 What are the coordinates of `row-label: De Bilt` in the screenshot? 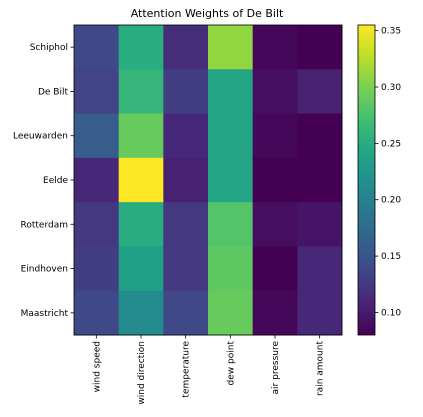 It's located at (53, 92).